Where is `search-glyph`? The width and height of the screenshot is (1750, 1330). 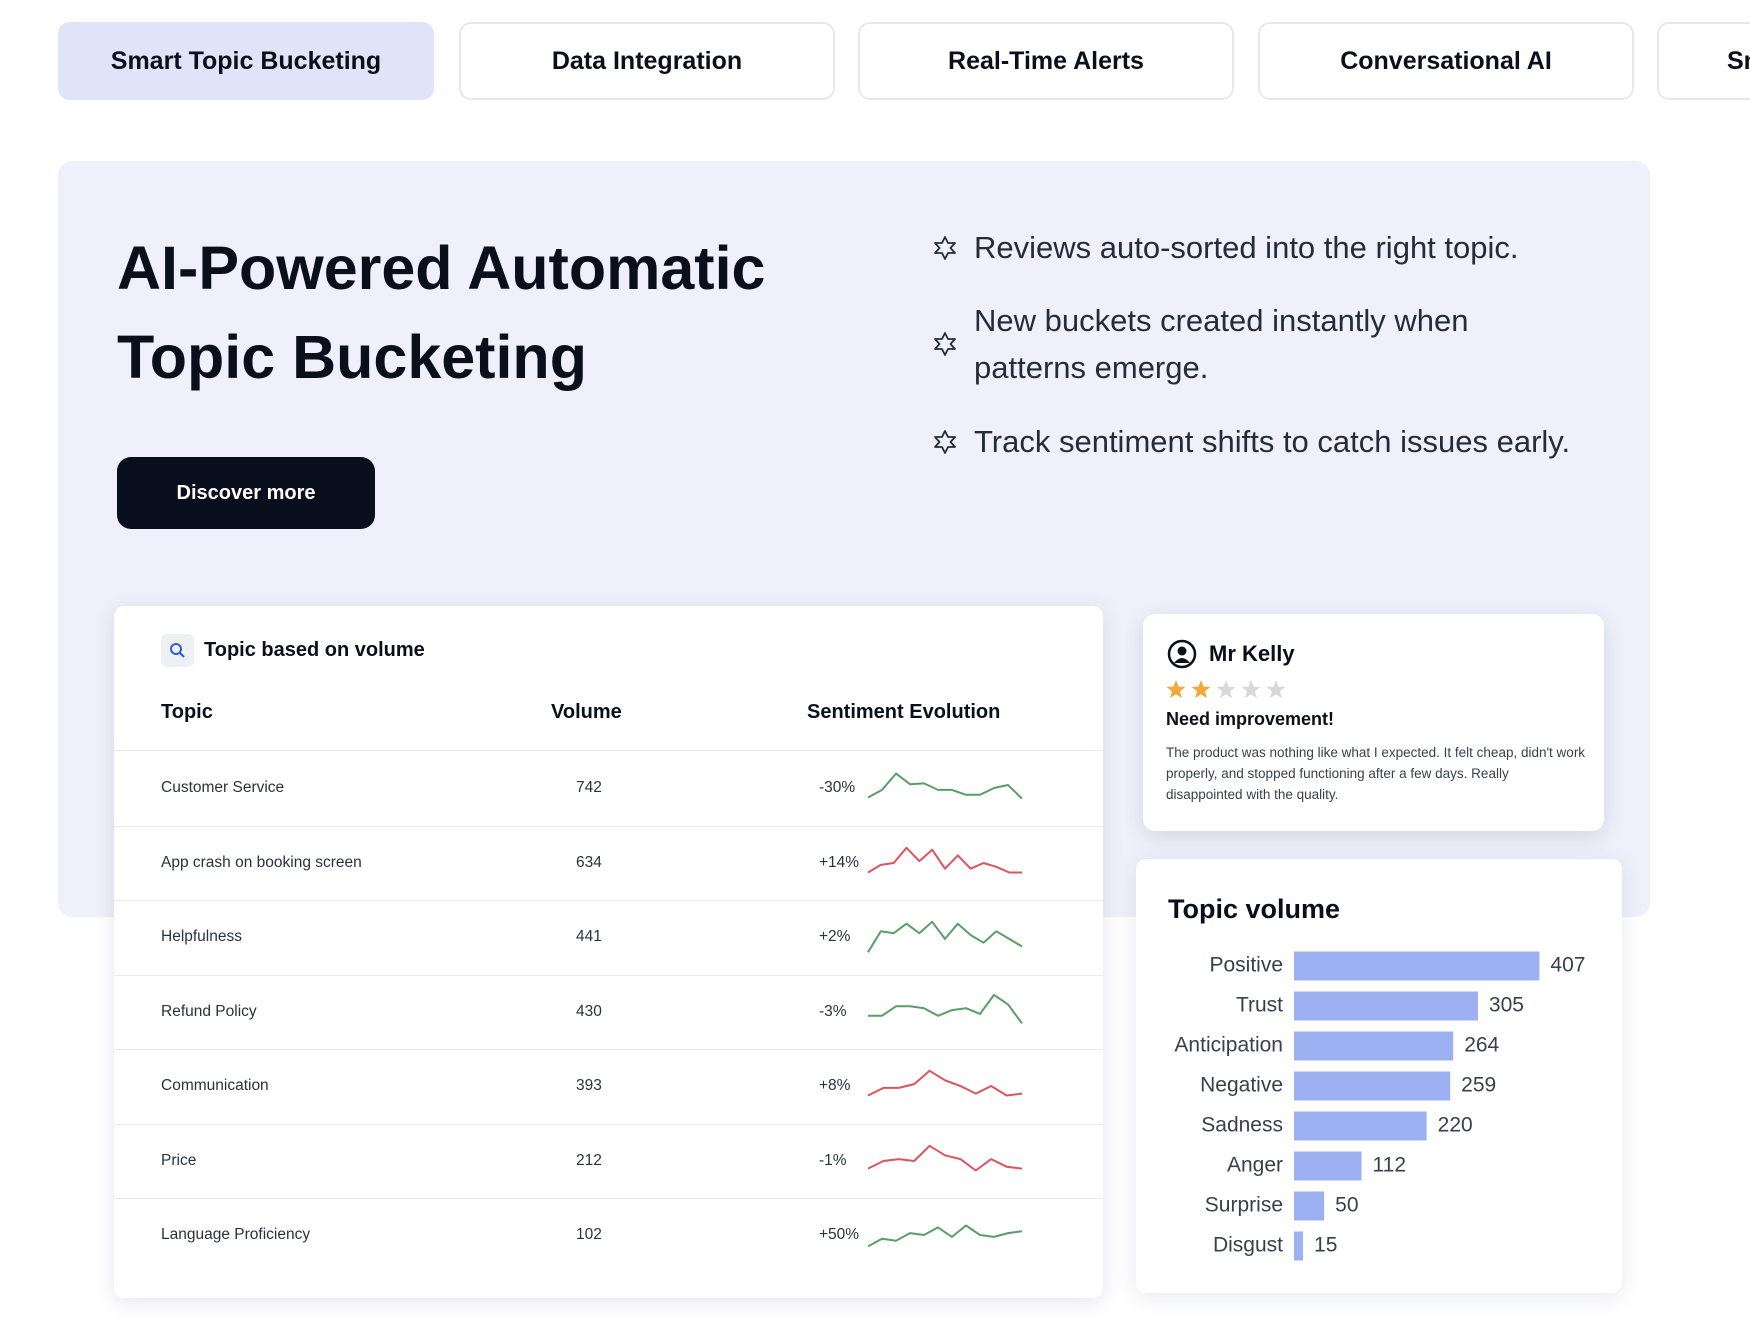 search-glyph is located at coordinates (177, 650).